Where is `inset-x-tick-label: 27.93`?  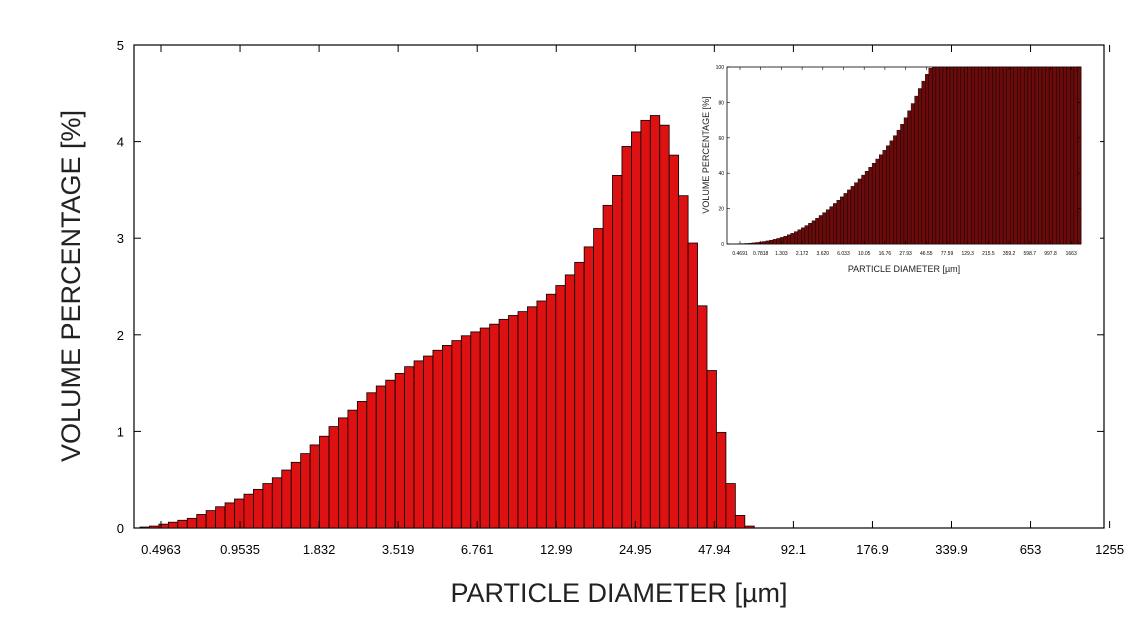
inset-x-tick-label: 27.93 is located at coordinates (905, 254).